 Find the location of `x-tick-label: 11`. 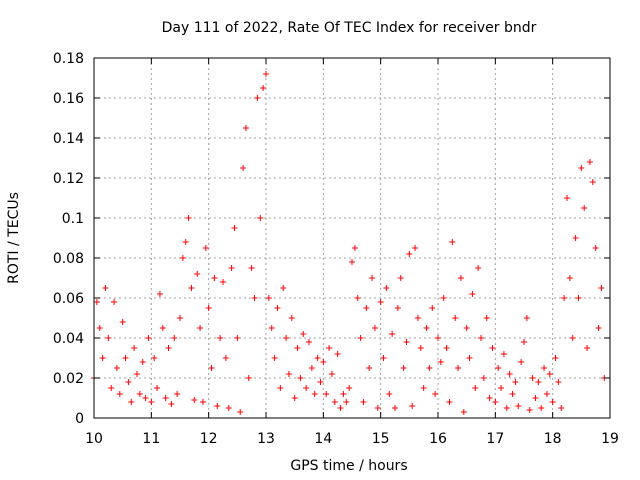

x-tick-label: 11 is located at coordinates (151, 439).